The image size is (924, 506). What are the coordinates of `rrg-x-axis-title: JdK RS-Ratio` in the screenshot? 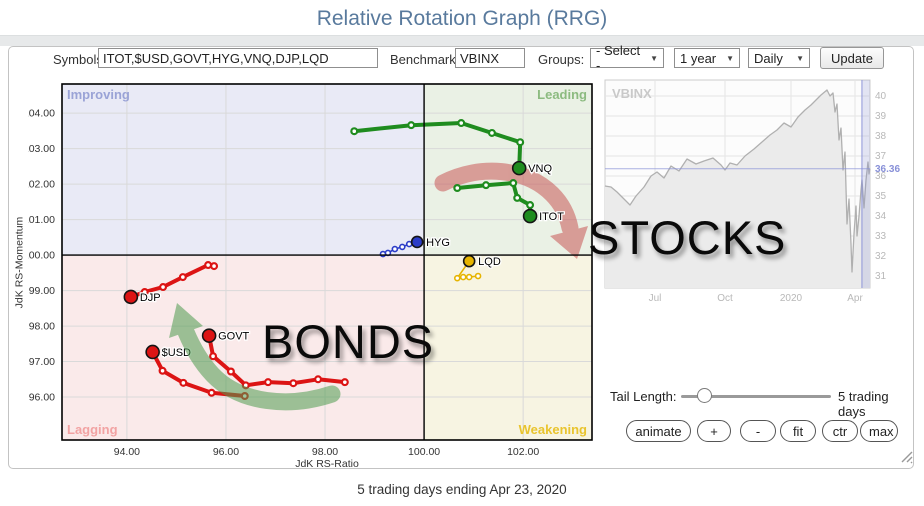 It's located at (327, 463).